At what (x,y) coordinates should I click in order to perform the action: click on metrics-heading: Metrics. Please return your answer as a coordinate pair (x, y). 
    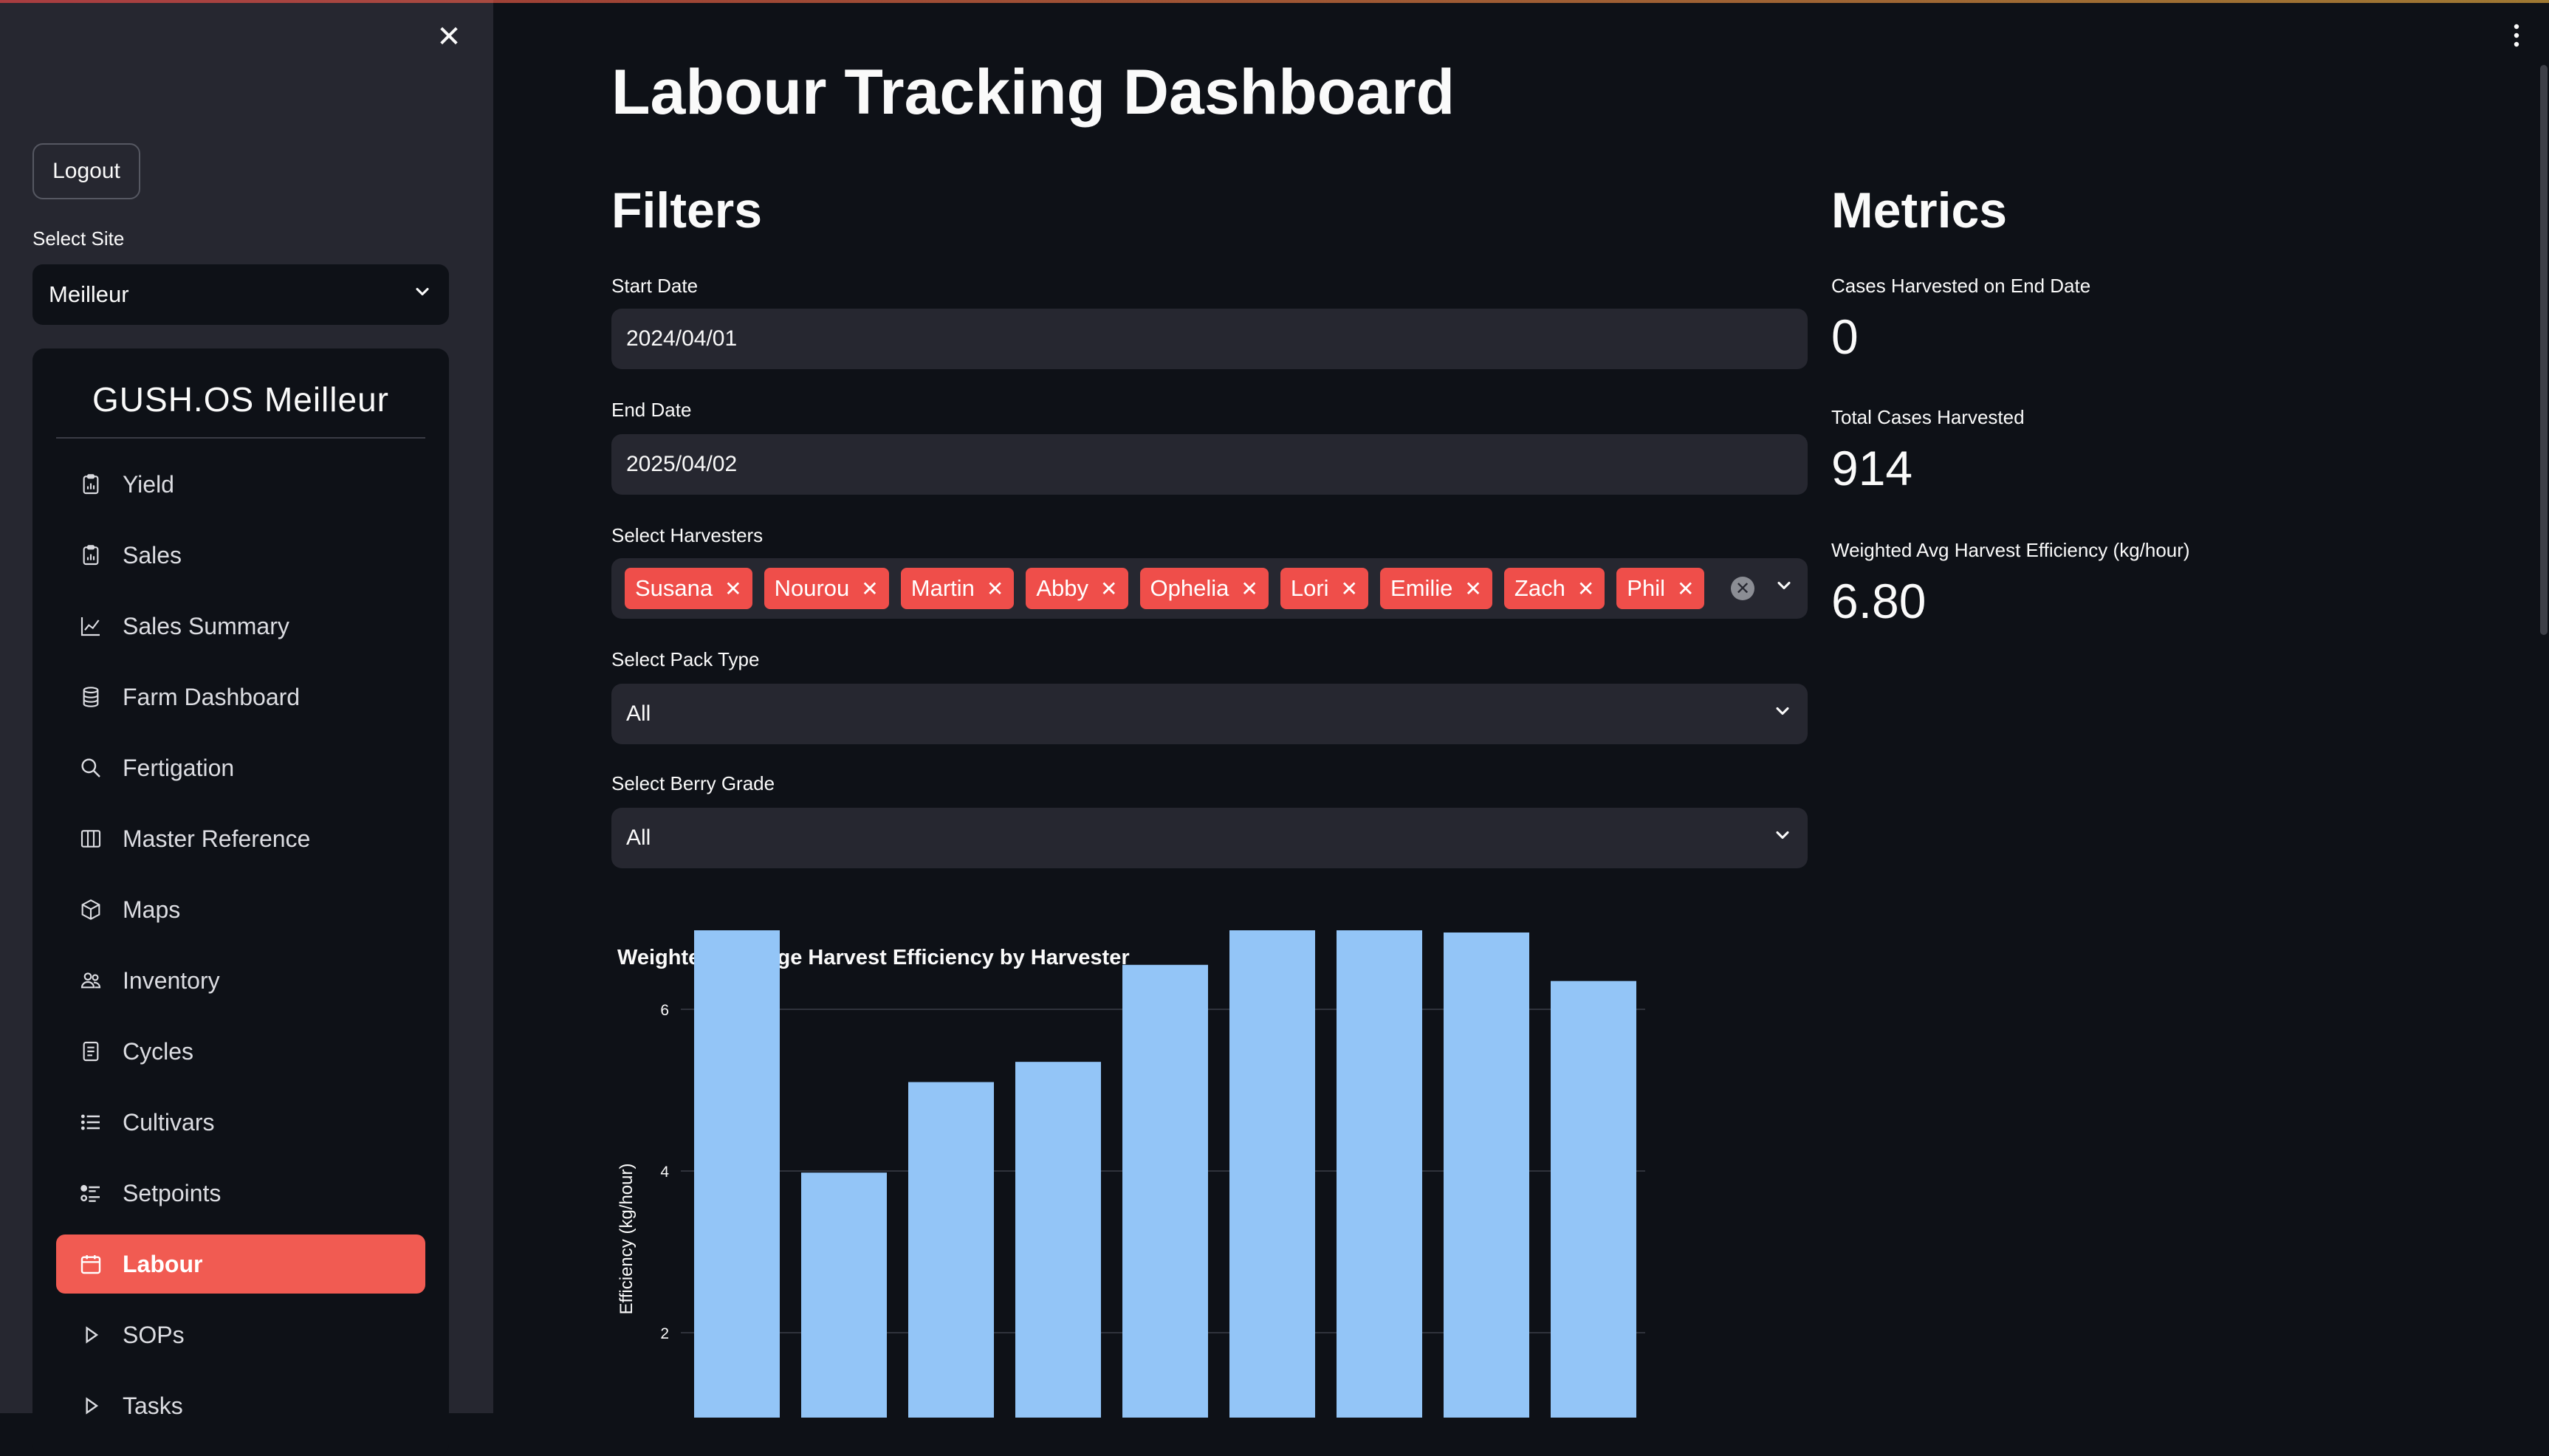
    Looking at the image, I should click on (1919, 210).